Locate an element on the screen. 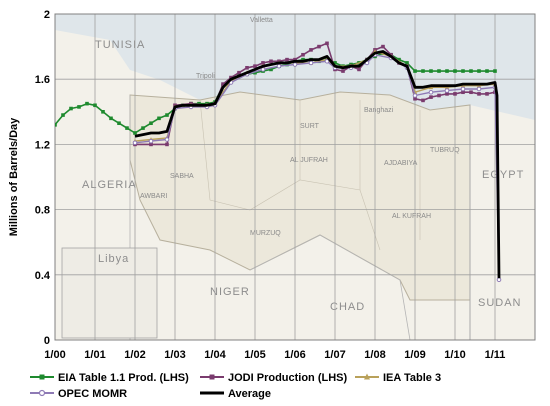  legend-item: OPEC MOMR is located at coordinates (78, 394).